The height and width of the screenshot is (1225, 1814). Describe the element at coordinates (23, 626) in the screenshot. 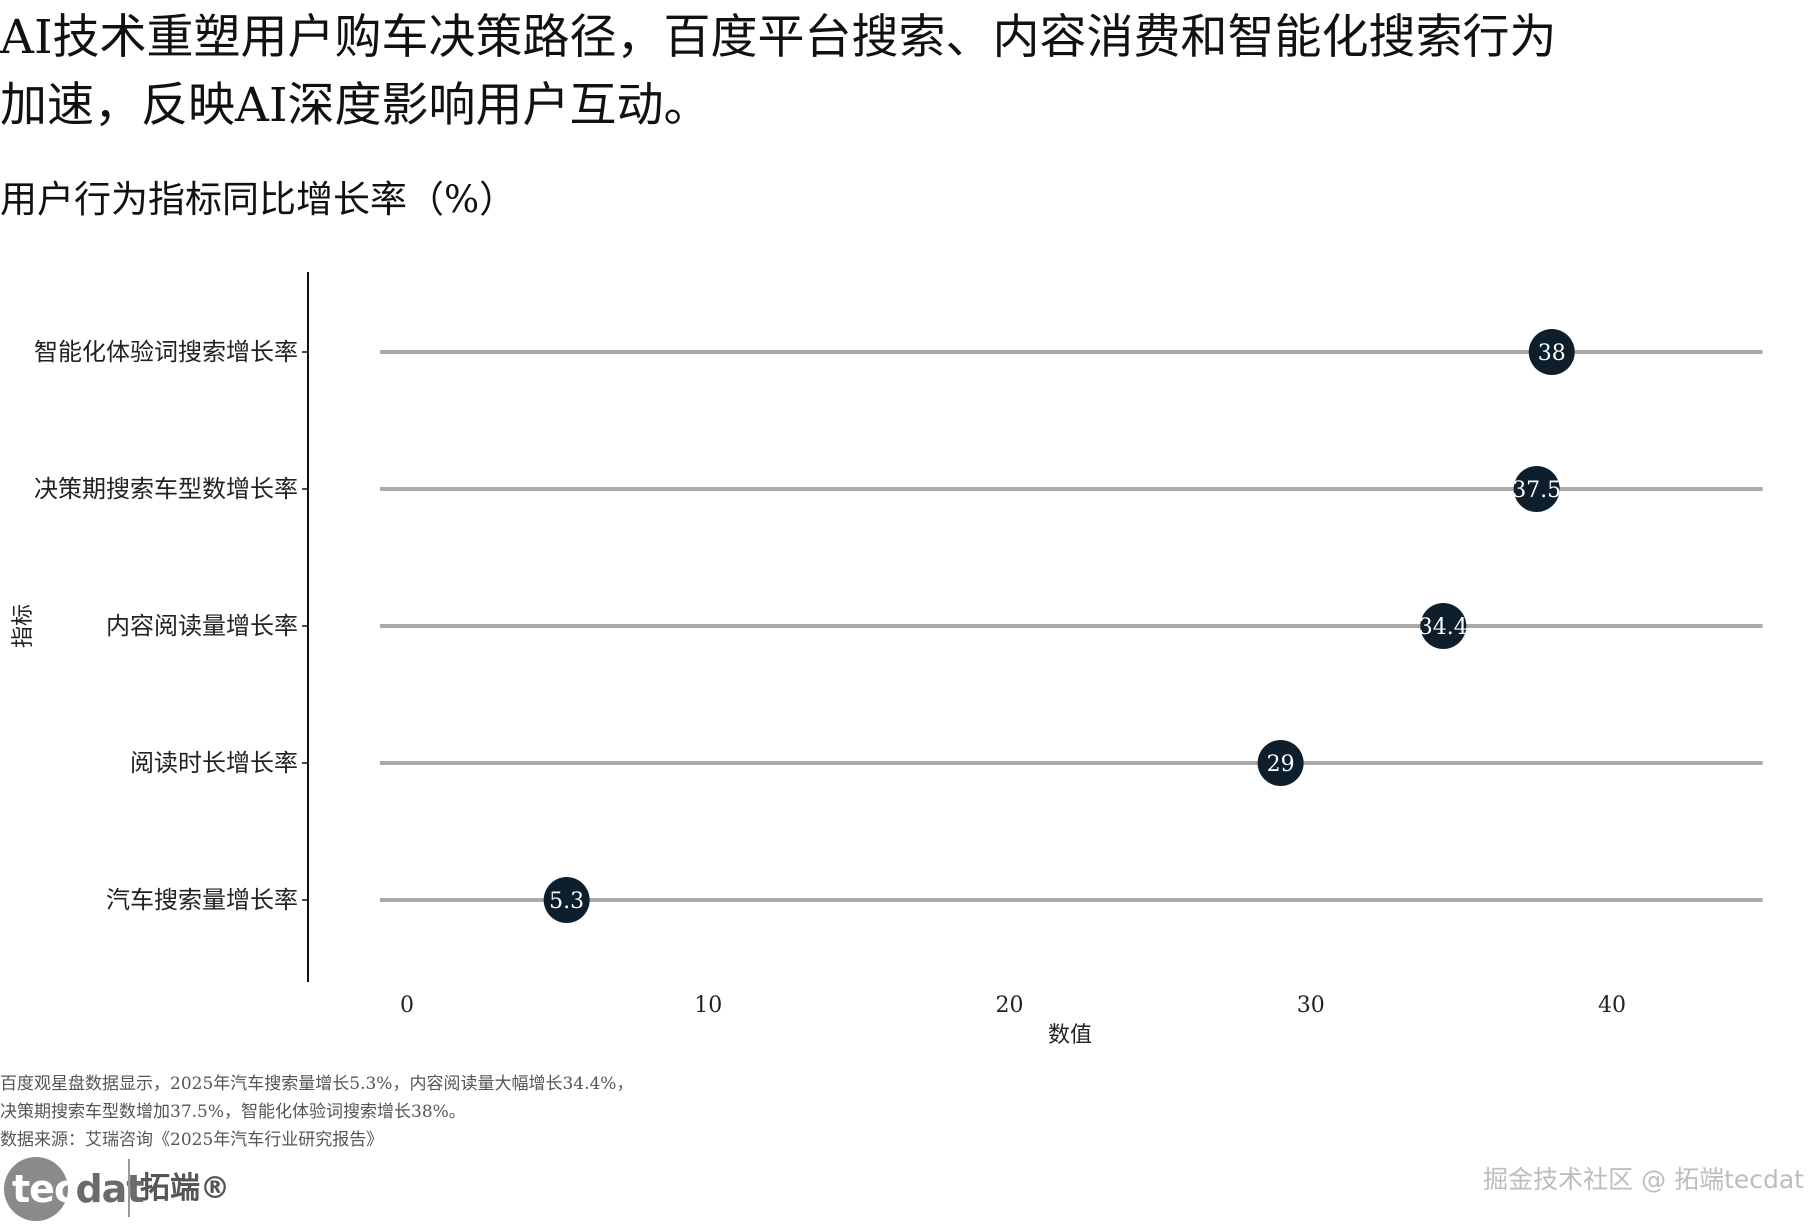

I see `y-axis-title: 指标` at that location.